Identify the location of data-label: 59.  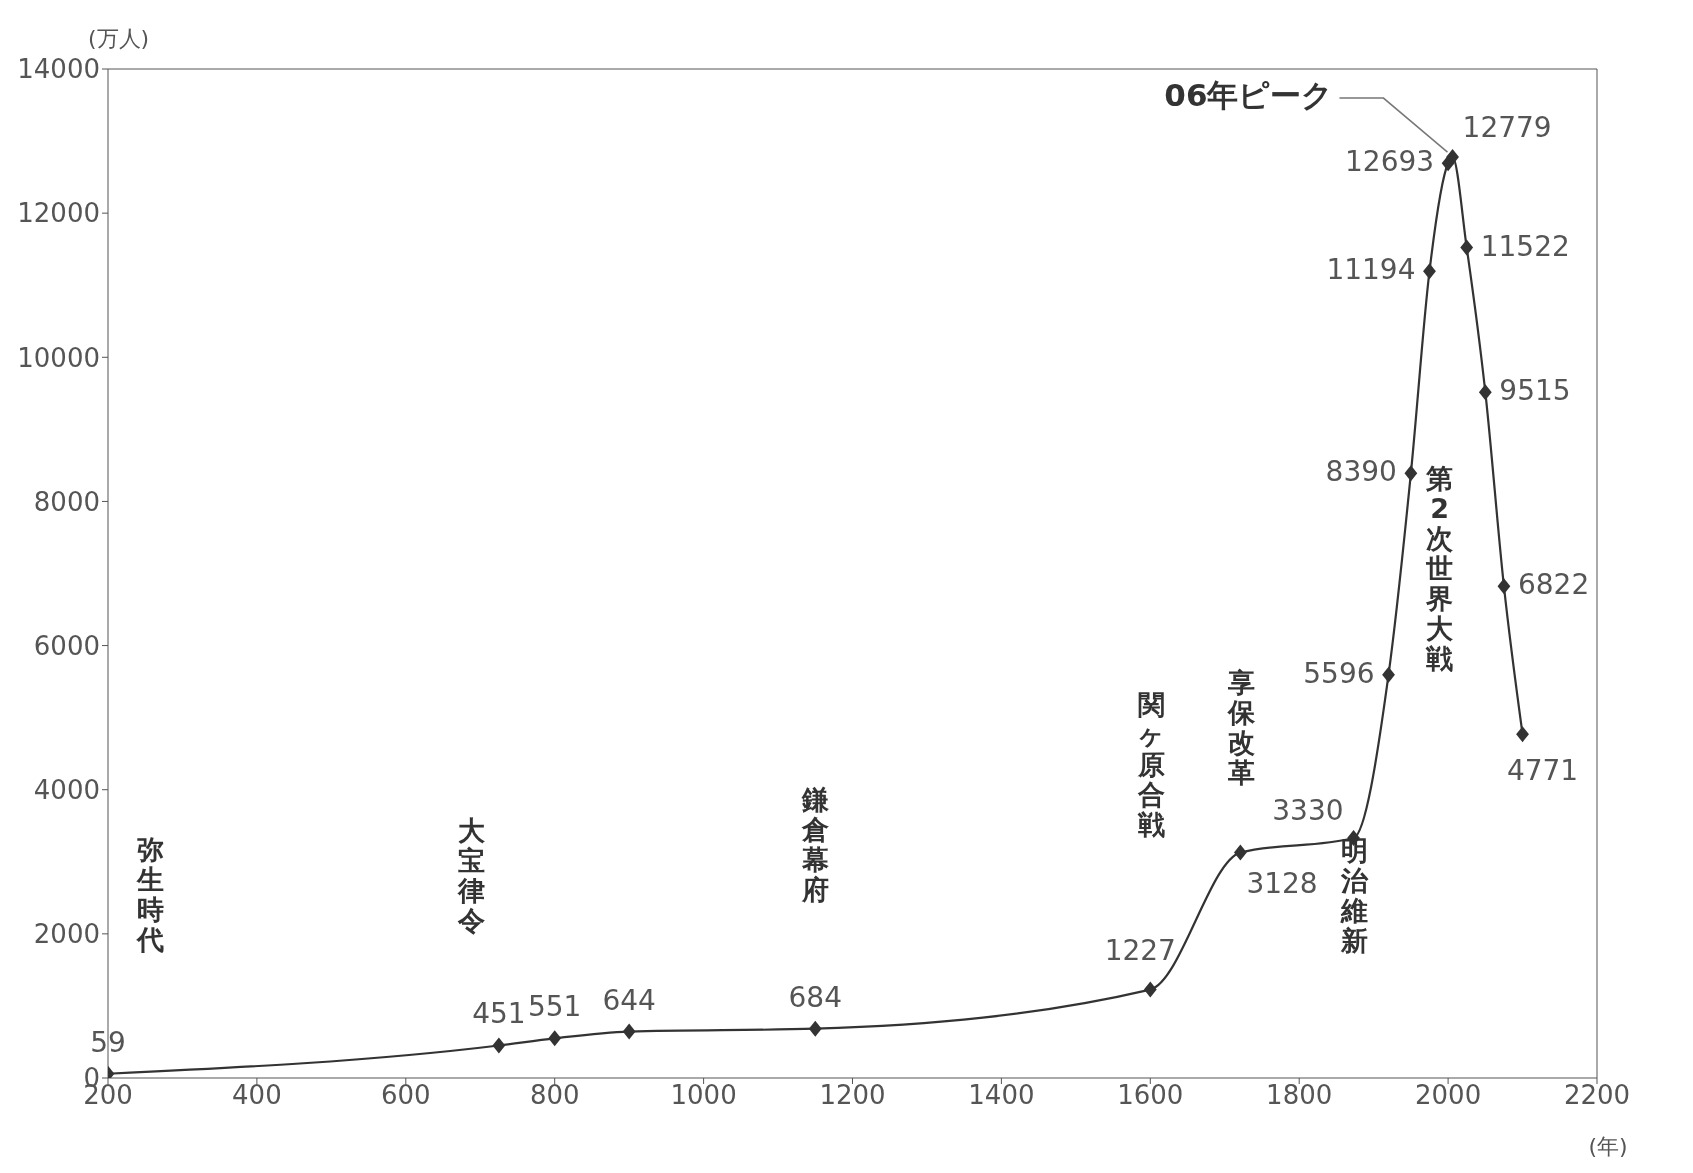
(108, 1042).